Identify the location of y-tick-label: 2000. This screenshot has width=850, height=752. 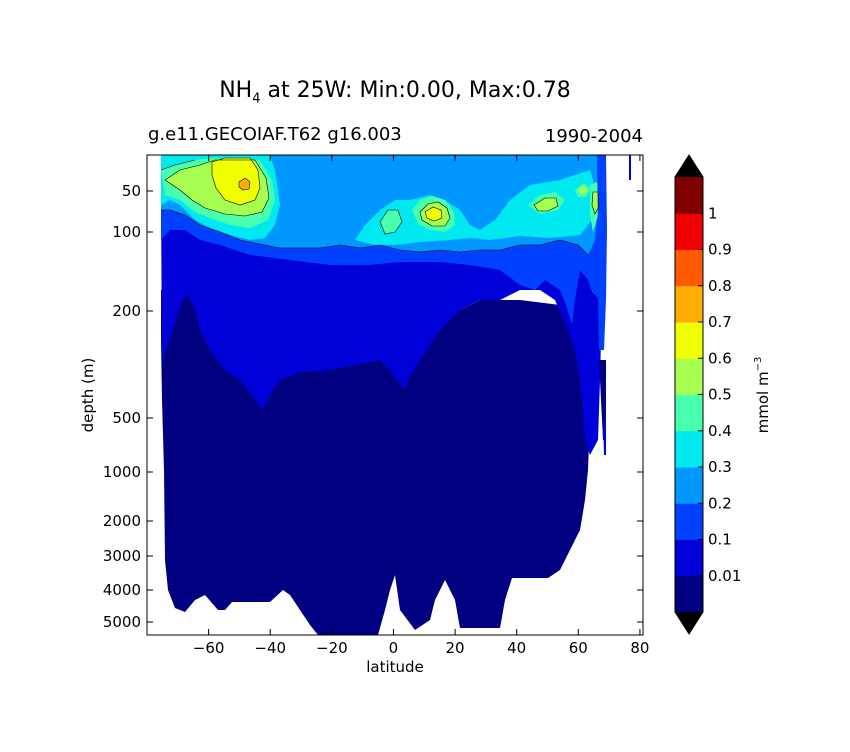
(122, 521).